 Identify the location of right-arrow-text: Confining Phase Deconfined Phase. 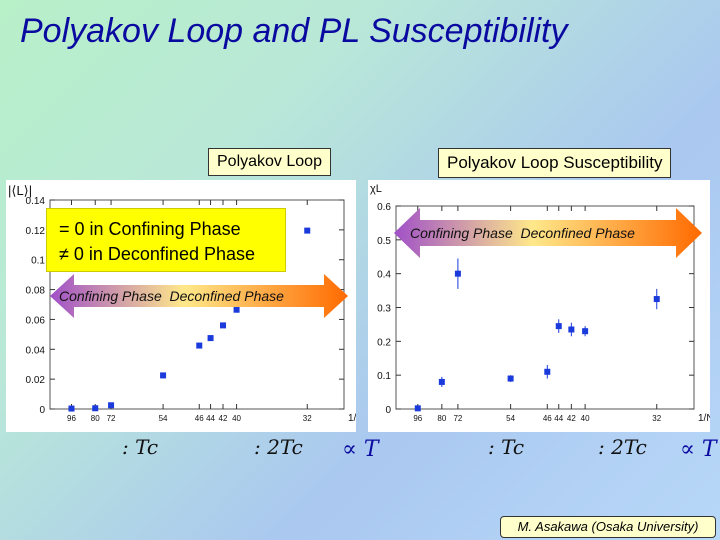
(522, 233).